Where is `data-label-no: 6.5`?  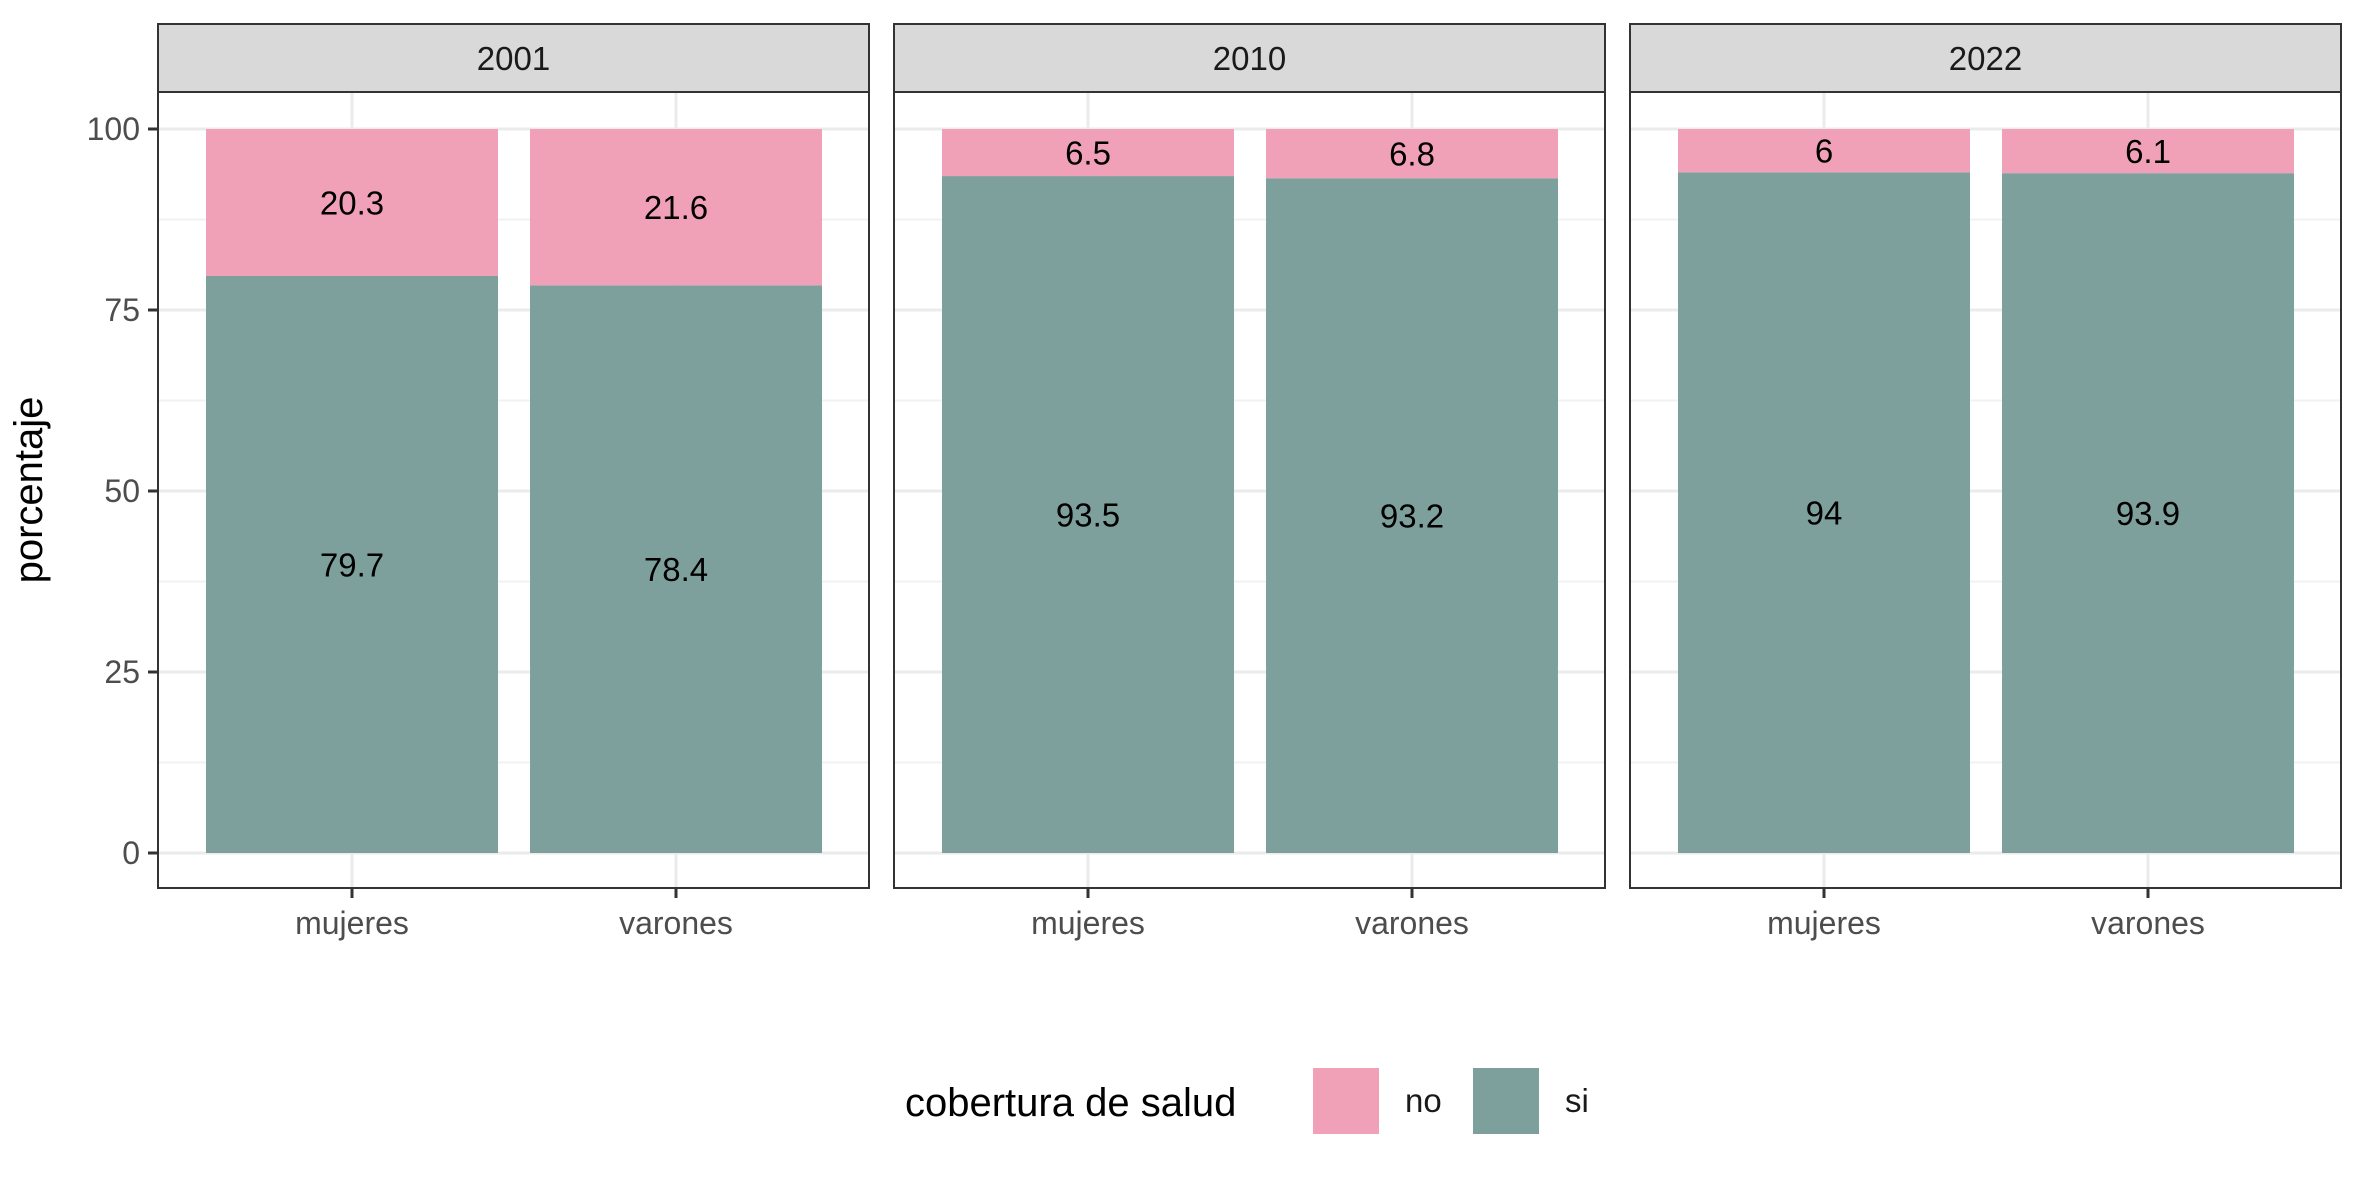
data-label-no: 6.5 is located at coordinates (1088, 153).